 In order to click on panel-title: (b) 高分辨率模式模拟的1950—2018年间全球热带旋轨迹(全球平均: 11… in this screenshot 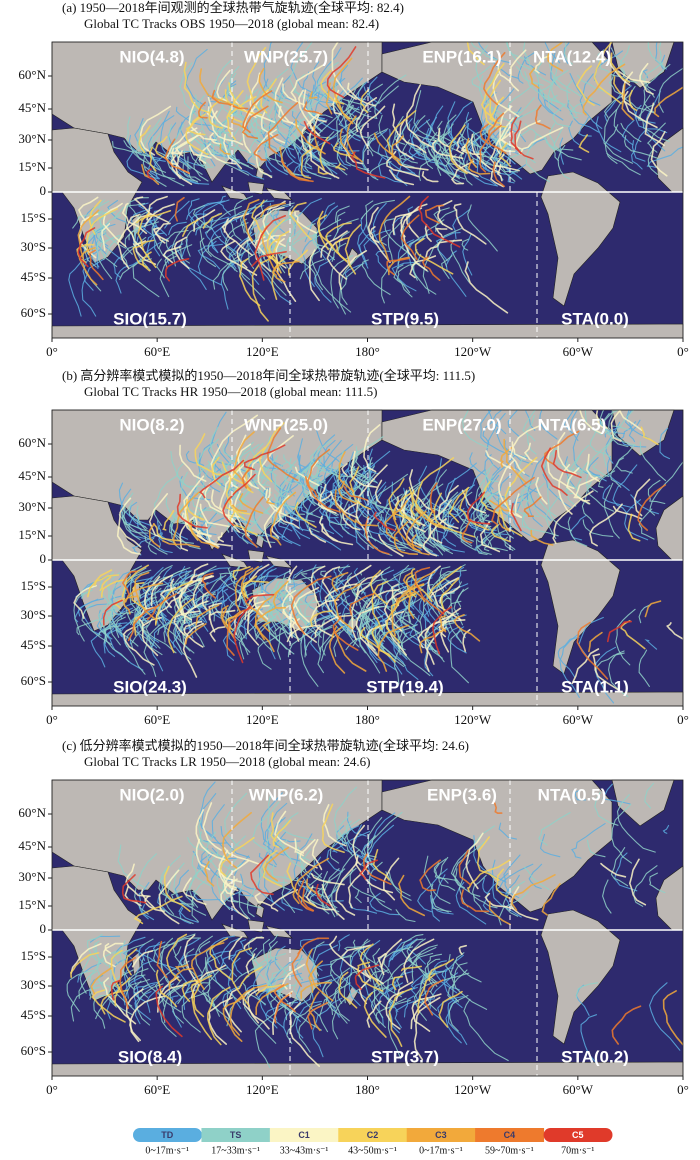, I will do `click(268, 375)`.